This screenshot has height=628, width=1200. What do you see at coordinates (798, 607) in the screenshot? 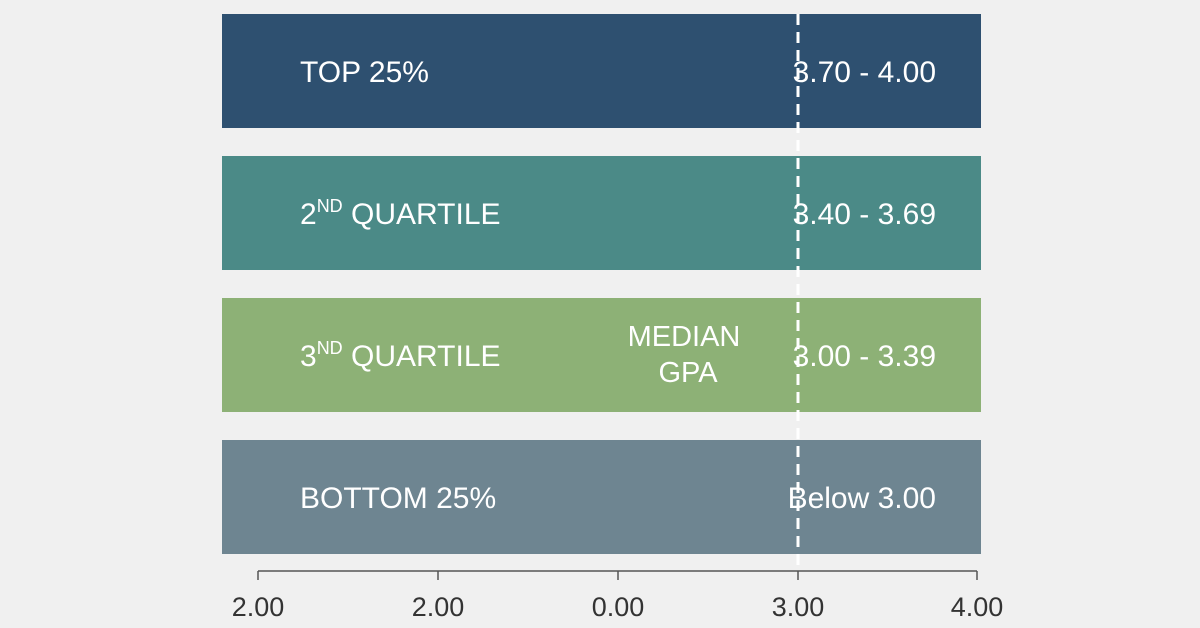
I see `x-tick-label: 3.00` at bounding box center [798, 607].